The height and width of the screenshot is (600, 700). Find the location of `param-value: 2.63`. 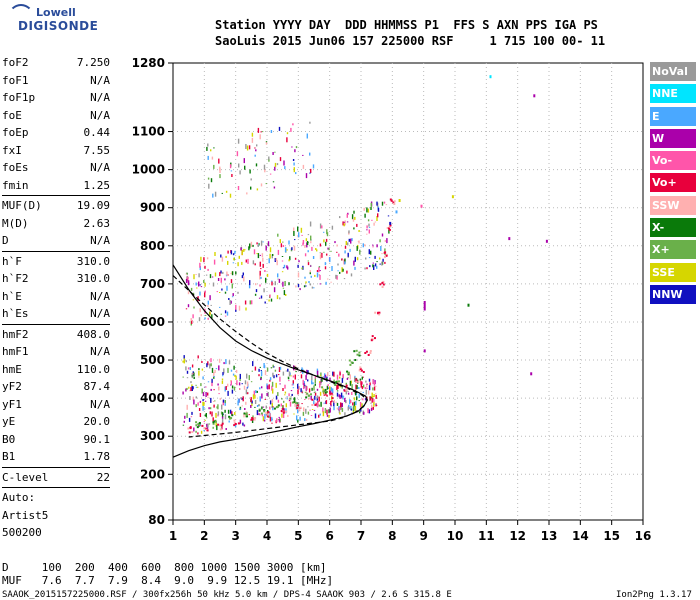

param-value: 2.63 is located at coordinates (97, 223).